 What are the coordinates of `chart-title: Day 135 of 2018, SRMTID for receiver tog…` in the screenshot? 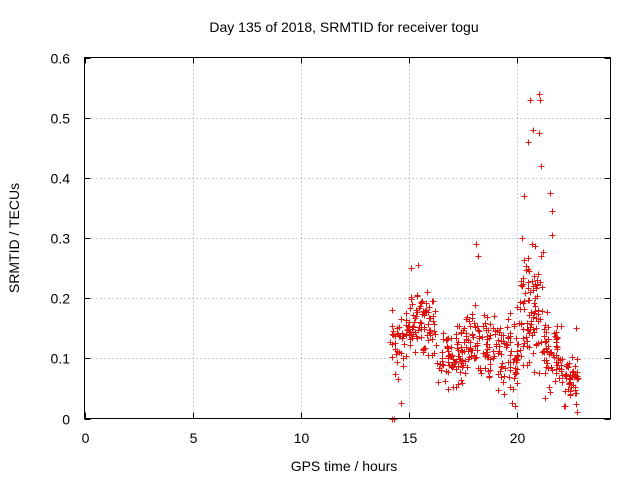 It's located at (343, 27).